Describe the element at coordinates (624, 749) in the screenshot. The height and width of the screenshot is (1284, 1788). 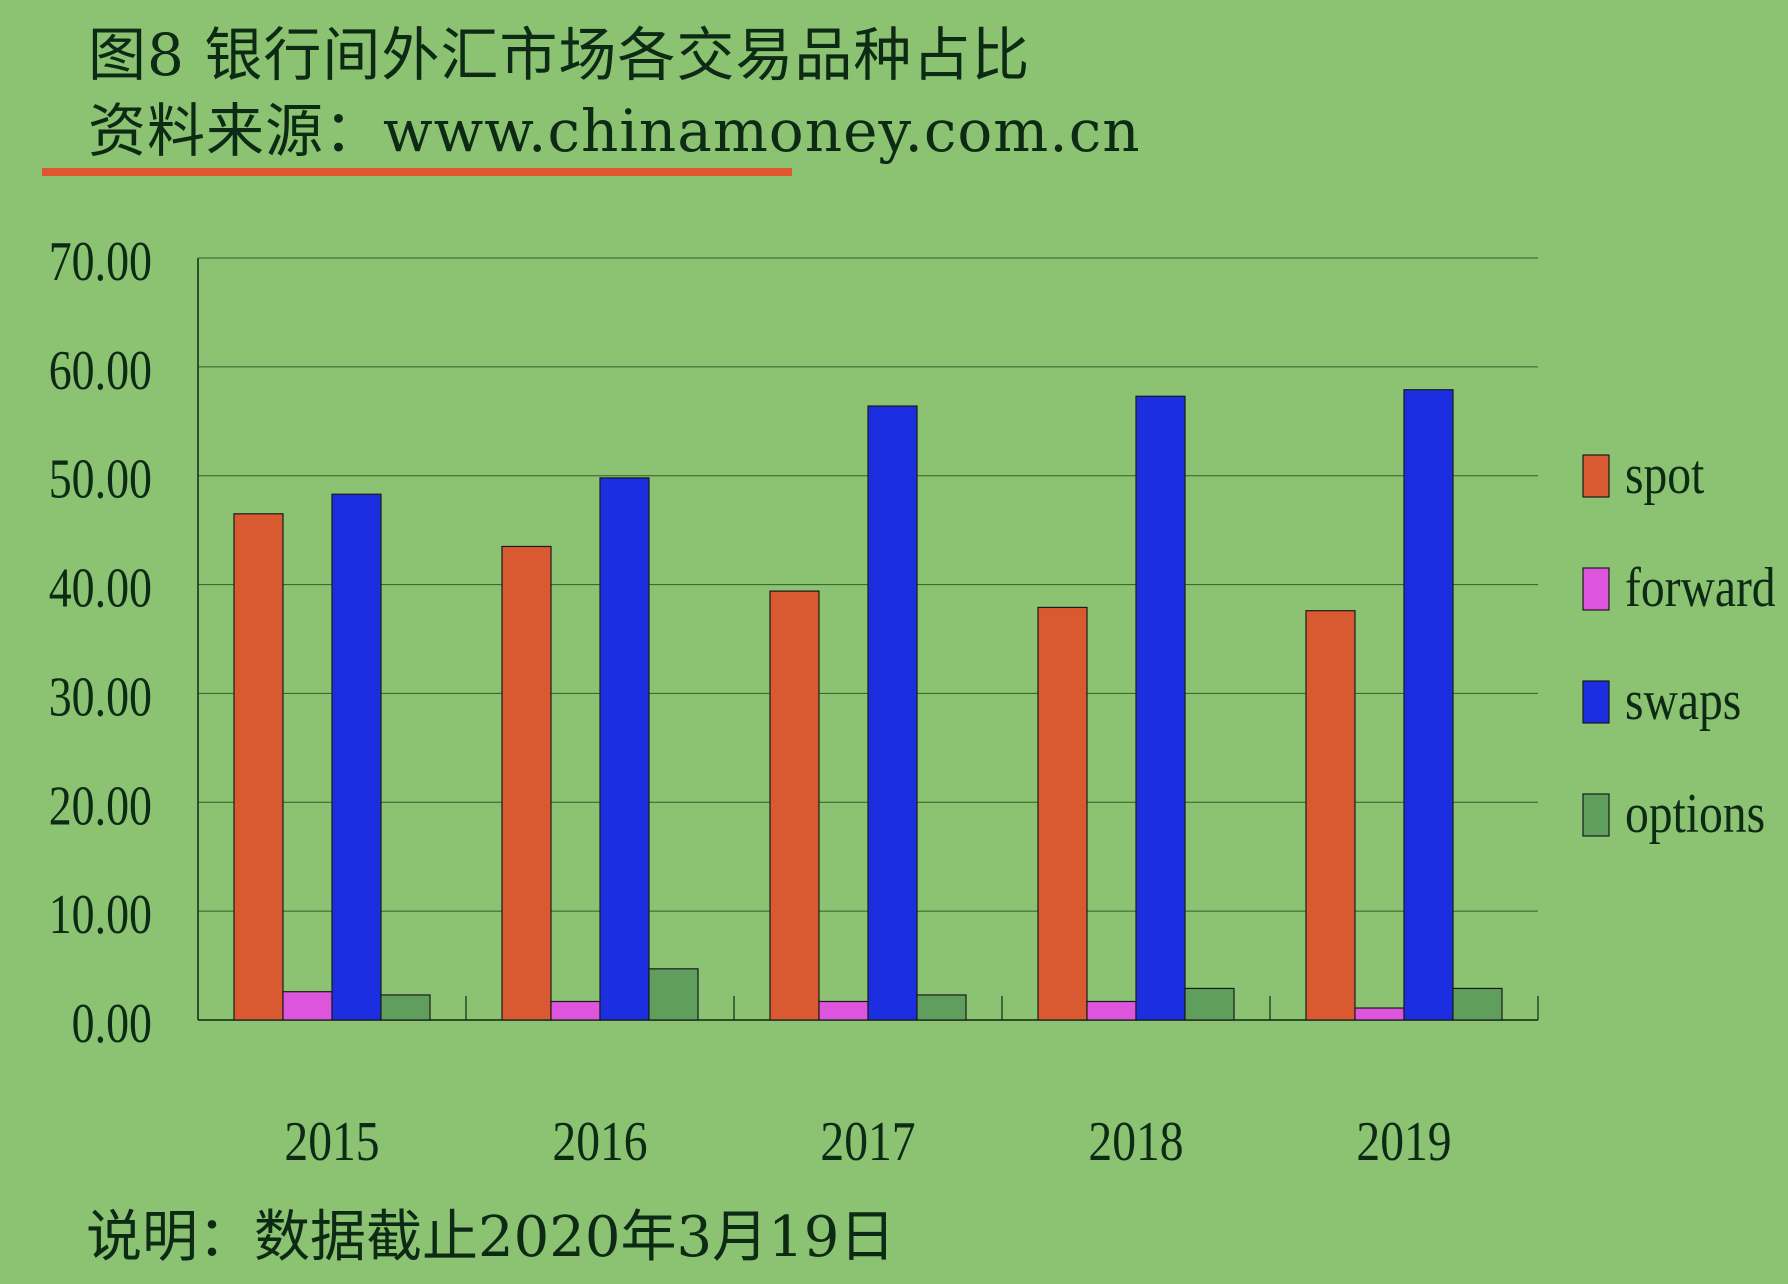
I see `bar-swaps-2016` at that location.